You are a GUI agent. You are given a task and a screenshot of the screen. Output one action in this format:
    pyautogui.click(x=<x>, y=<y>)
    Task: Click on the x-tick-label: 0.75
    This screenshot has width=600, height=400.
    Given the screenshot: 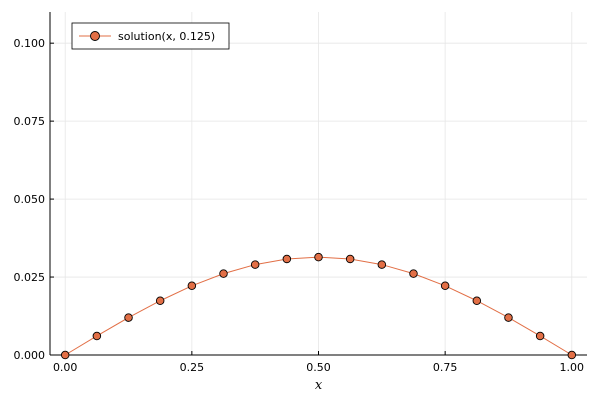 What is the action you would take?
    pyautogui.click(x=445, y=367)
    